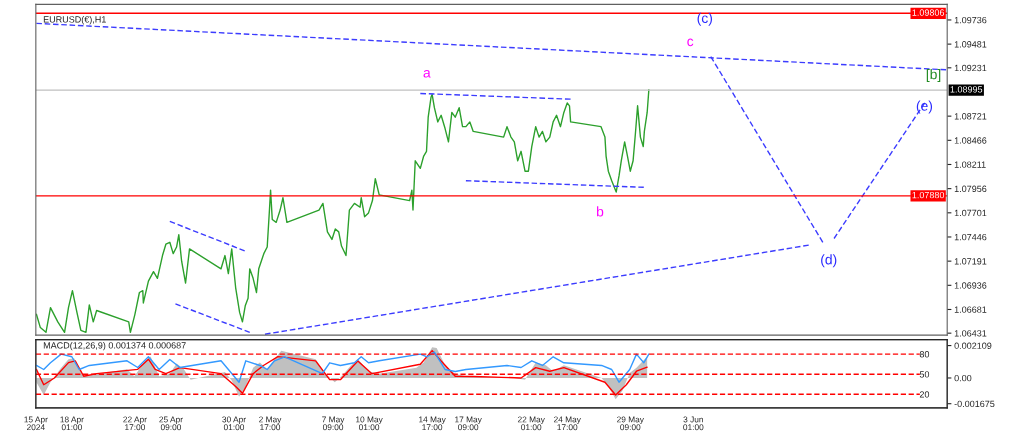 Image resolution: width=1024 pixels, height=441 pixels. Describe the element at coordinates (114, 346) in the screenshot. I see `chart-title: MACD(12,26,9) 0.001374 0.000687` at that location.